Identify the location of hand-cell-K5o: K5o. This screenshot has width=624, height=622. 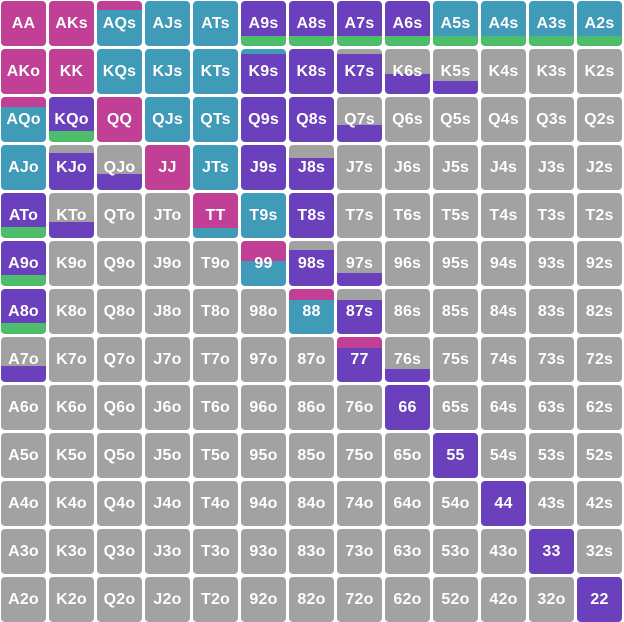
(71, 455).